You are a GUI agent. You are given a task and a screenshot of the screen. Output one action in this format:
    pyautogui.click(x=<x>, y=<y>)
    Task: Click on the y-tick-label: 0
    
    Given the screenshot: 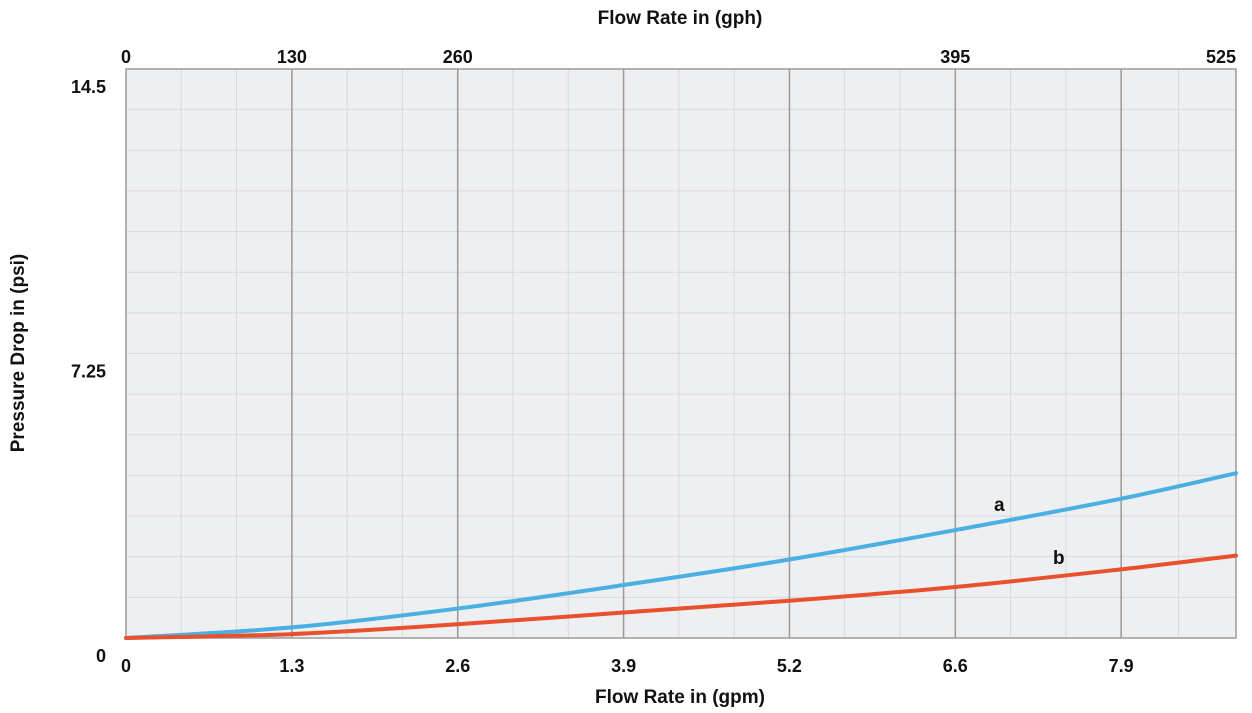 What is the action you would take?
    pyautogui.click(x=101, y=656)
    